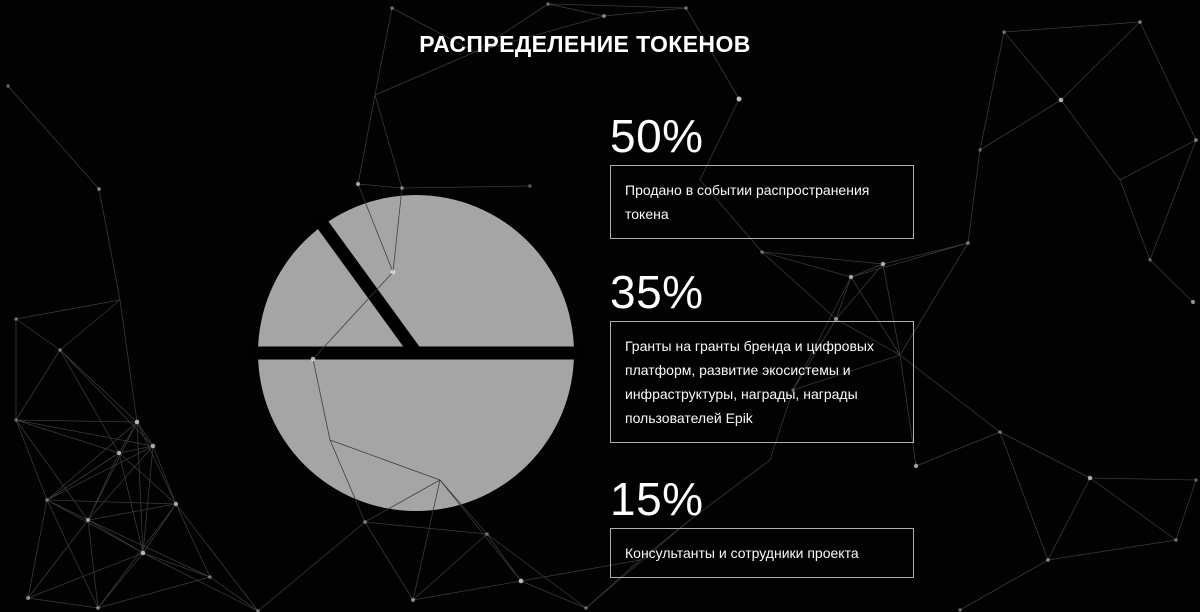 This screenshot has width=1200, height=612. What do you see at coordinates (742, 553) in the screenshot?
I see `description-text: Консультанты и сотрудники проекта` at bounding box center [742, 553].